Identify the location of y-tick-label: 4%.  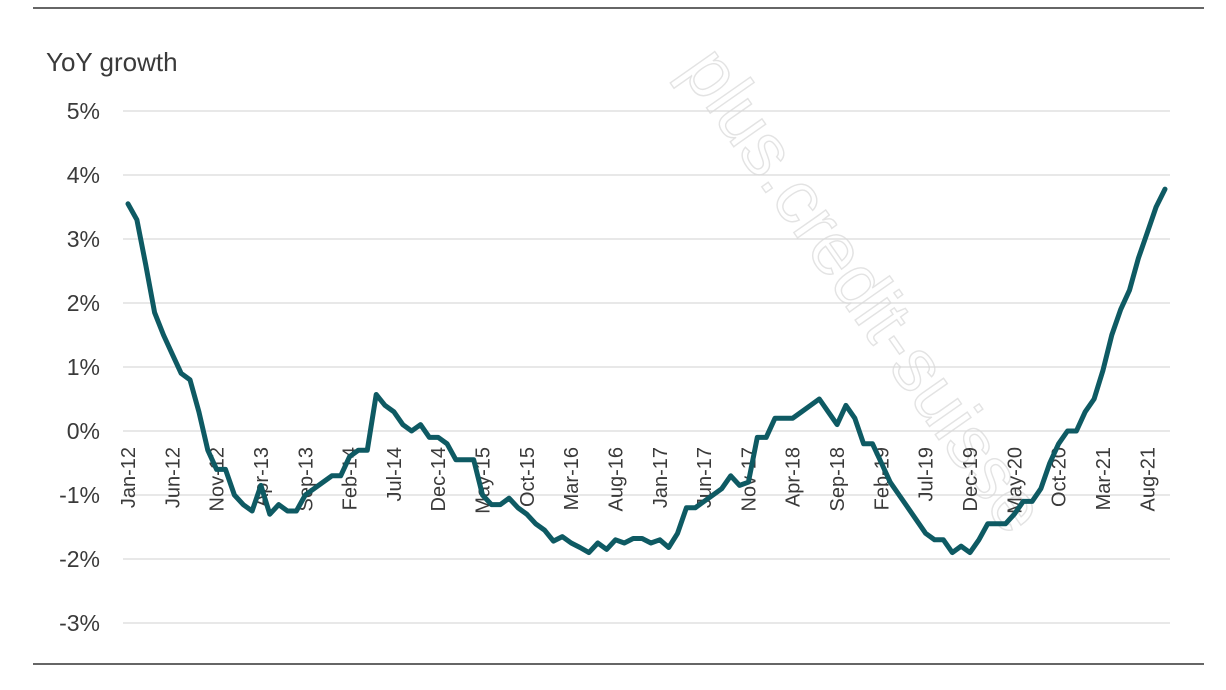
(83, 175).